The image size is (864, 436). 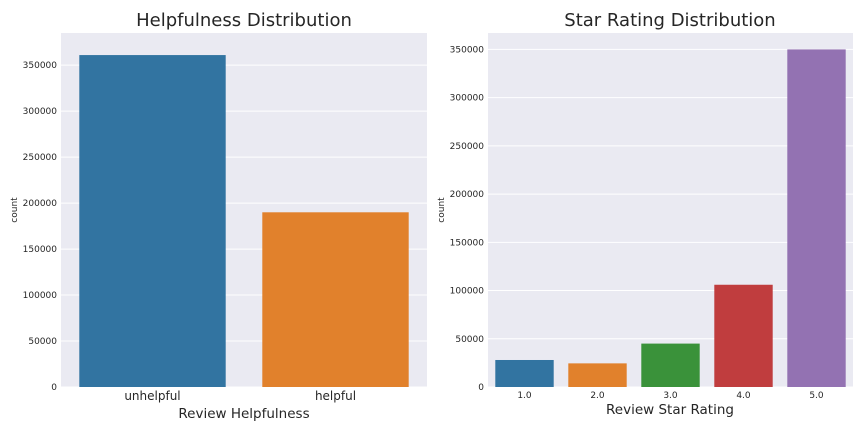 I want to click on x-tick-label: 2.0, so click(x=597, y=396).